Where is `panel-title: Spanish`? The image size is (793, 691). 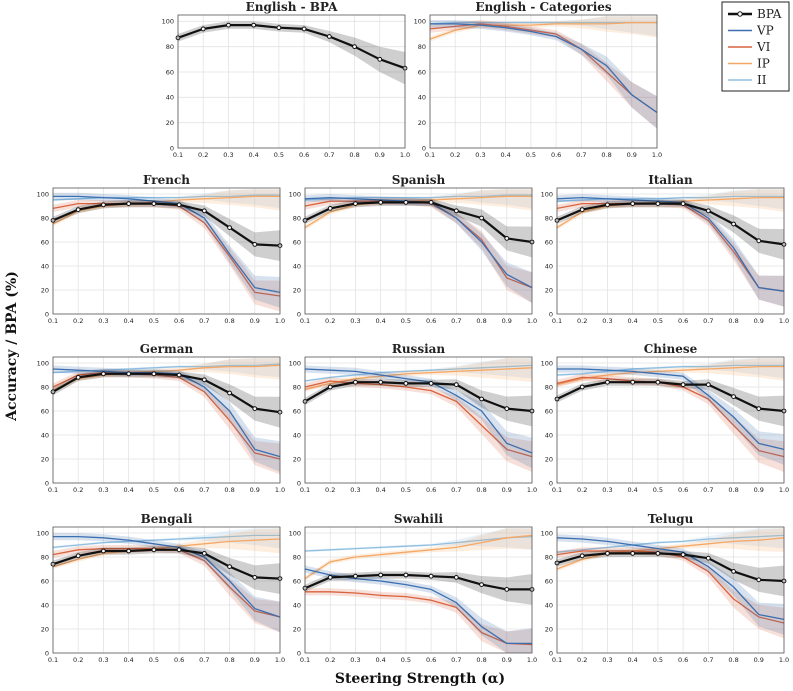
panel-title: Spanish is located at coordinates (419, 180).